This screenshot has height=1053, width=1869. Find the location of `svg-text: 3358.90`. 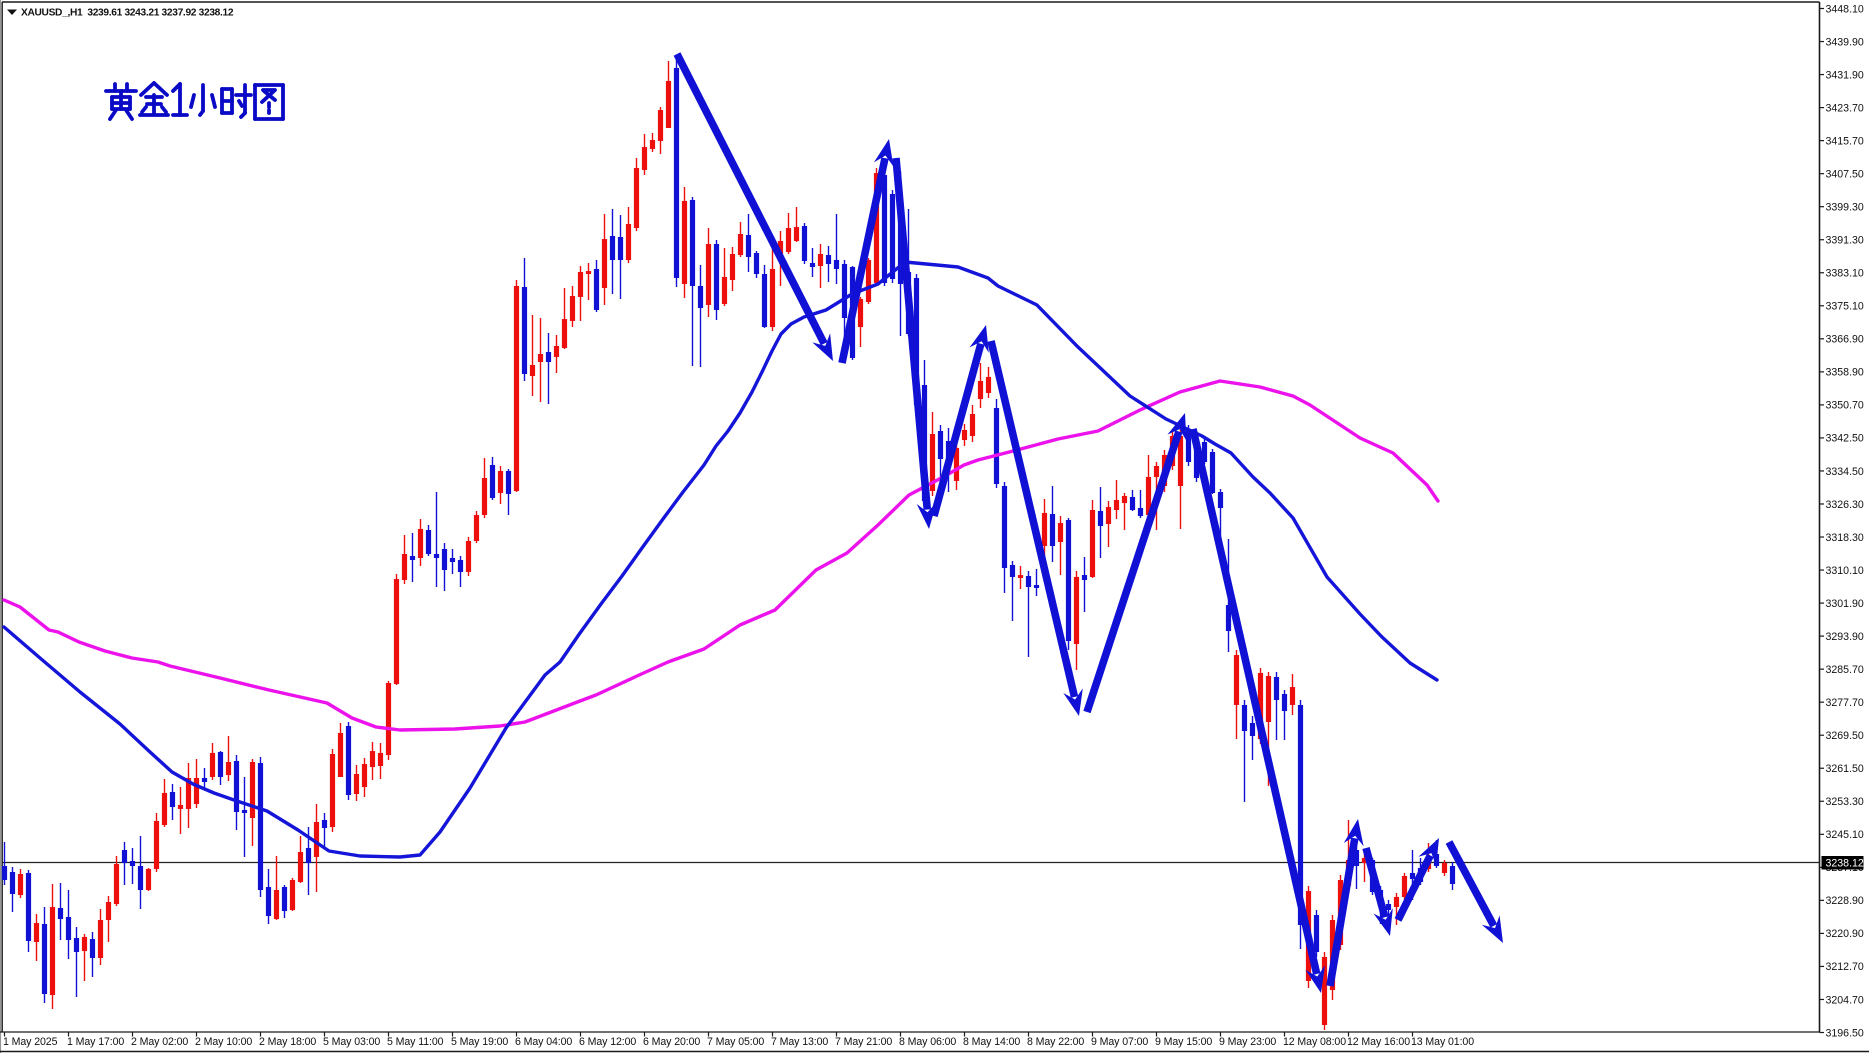

svg-text: 3358.90 is located at coordinates (1845, 373).